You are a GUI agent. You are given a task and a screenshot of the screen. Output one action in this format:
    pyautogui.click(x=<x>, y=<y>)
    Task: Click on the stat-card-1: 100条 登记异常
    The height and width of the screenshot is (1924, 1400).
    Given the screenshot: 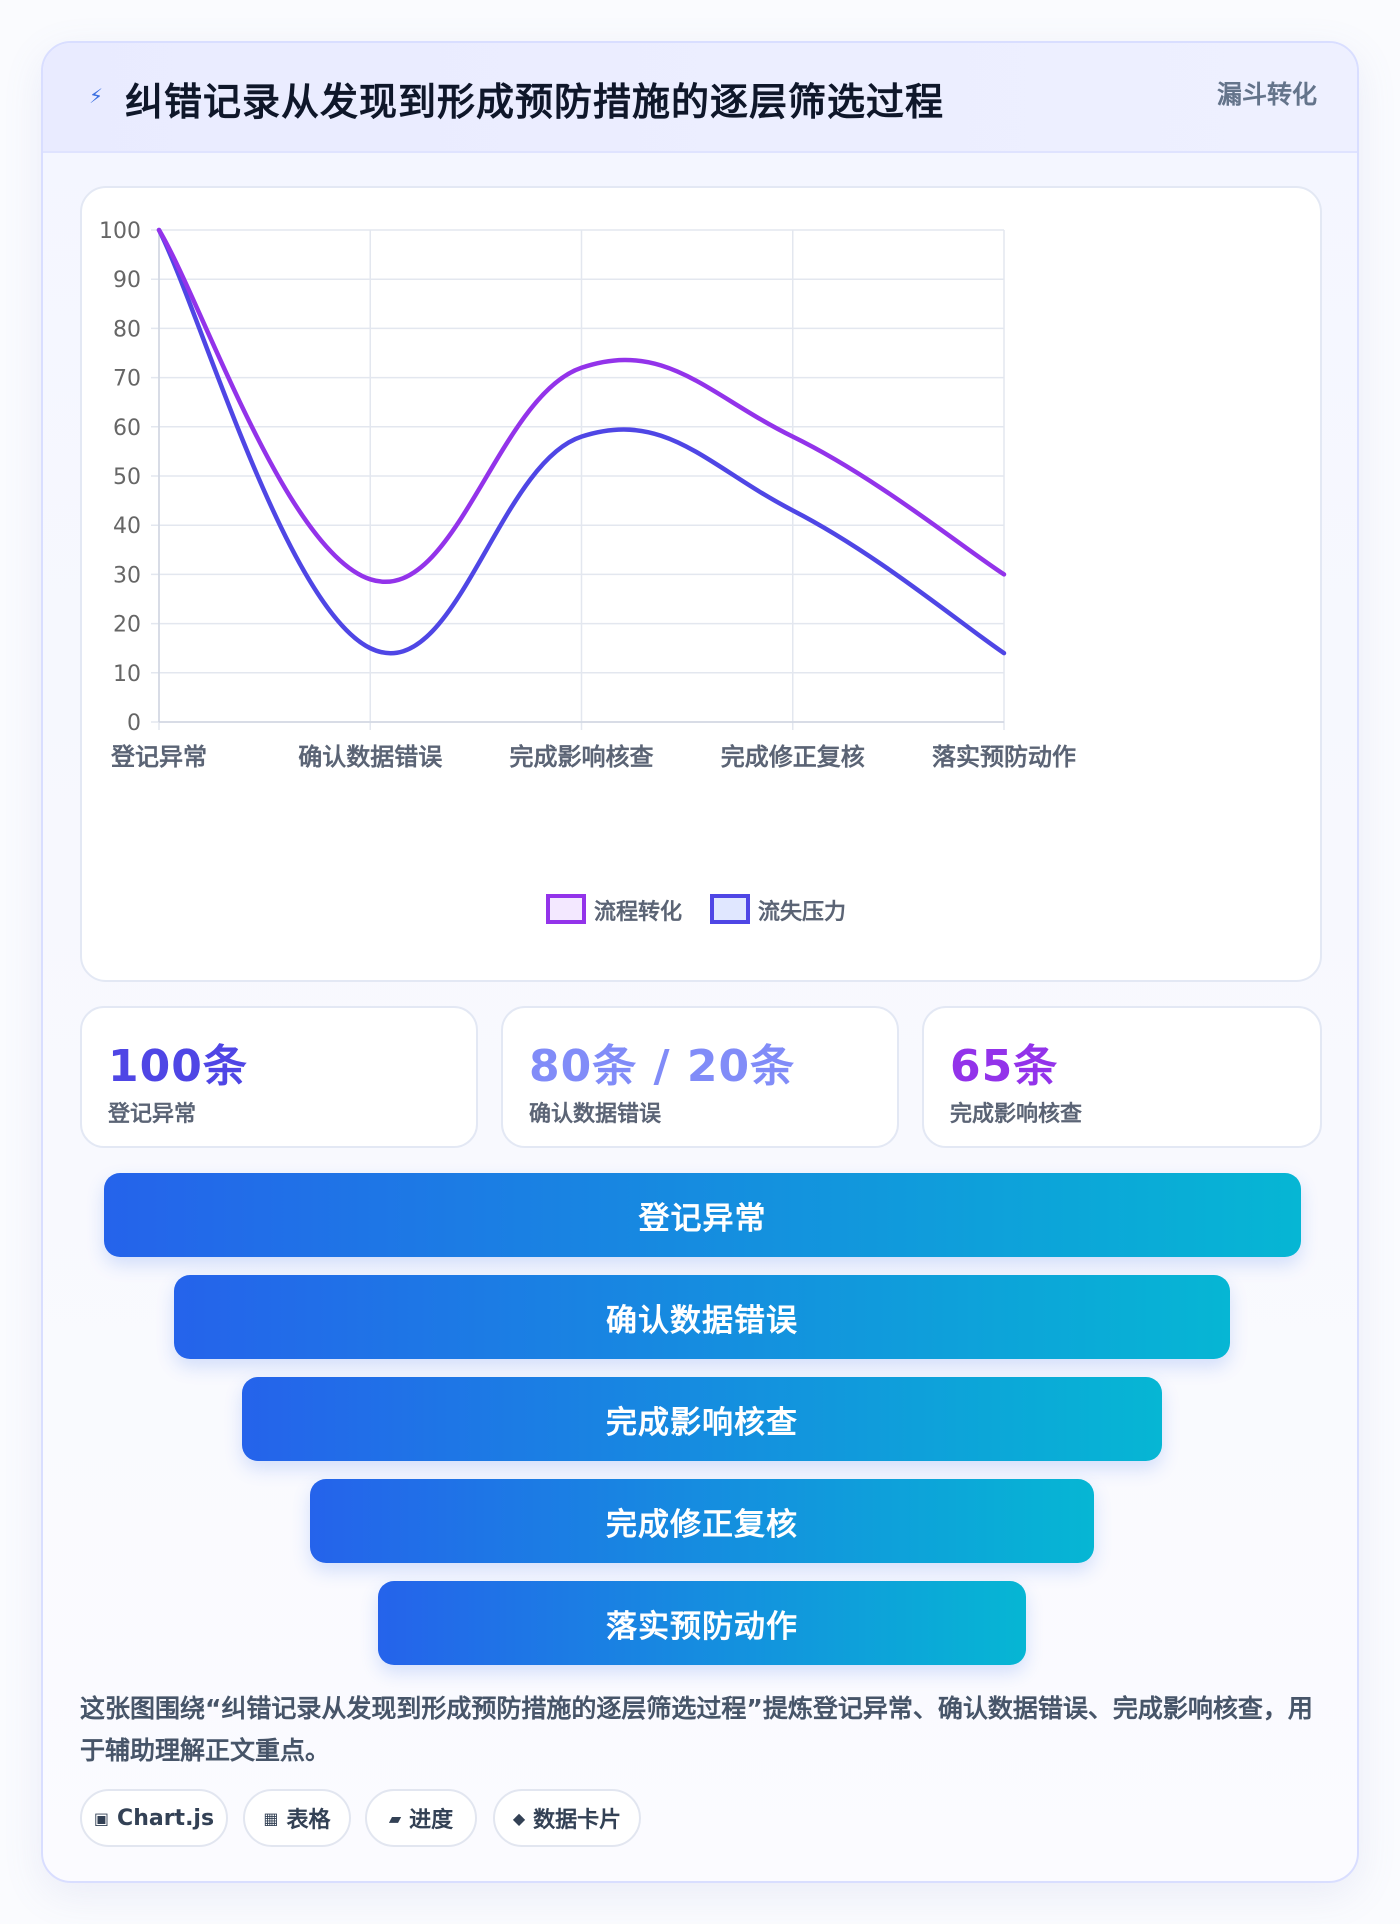 What is the action you would take?
    pyautogui.click(x=279, y=1077)
    